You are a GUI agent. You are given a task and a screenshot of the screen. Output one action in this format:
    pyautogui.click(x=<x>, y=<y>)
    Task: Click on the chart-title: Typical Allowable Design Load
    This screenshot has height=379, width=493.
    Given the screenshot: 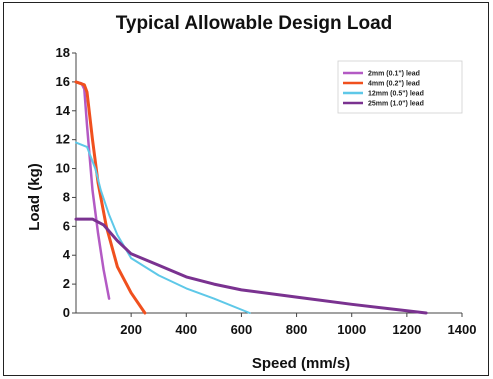 What is the action you would take?
    pyautogui.click(x=254, y=23)
    